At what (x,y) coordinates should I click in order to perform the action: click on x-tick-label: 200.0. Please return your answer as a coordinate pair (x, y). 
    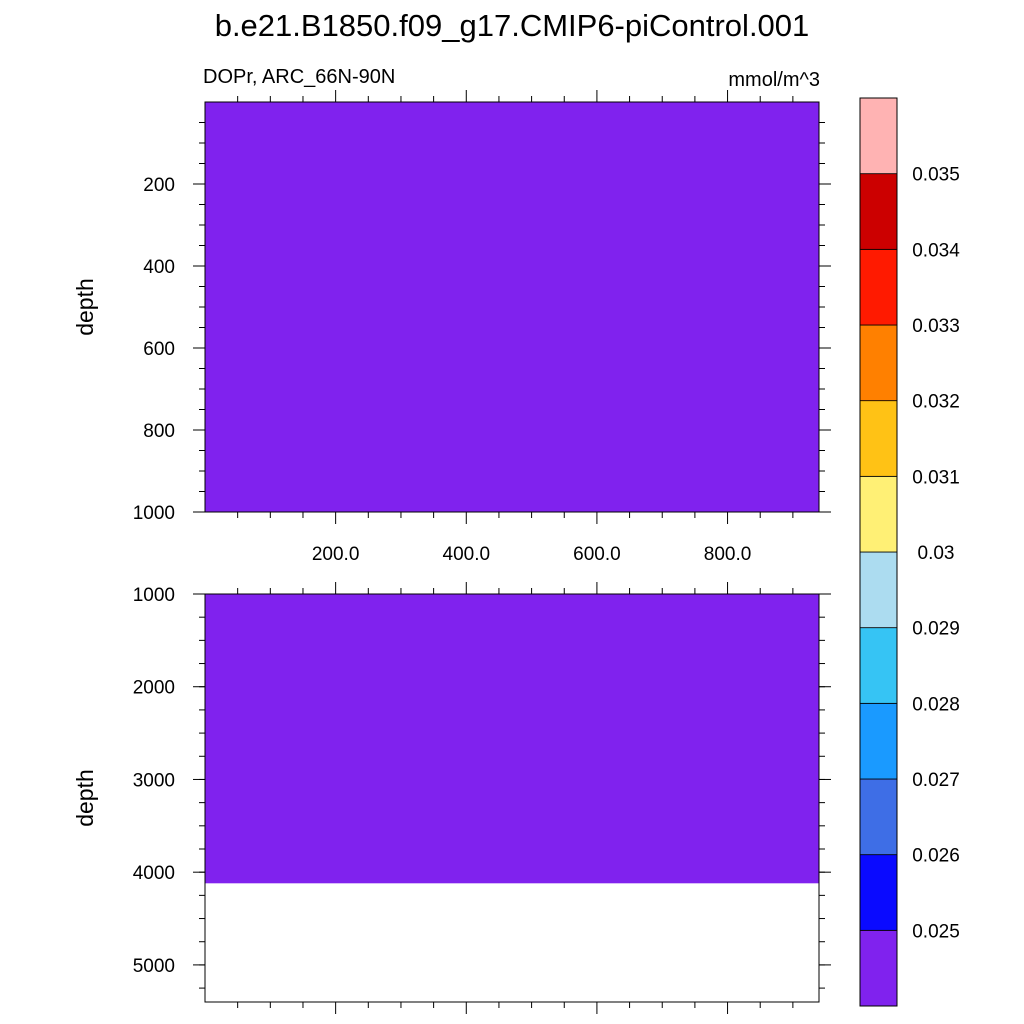
    Looking at the image, I should click on (336, 554).